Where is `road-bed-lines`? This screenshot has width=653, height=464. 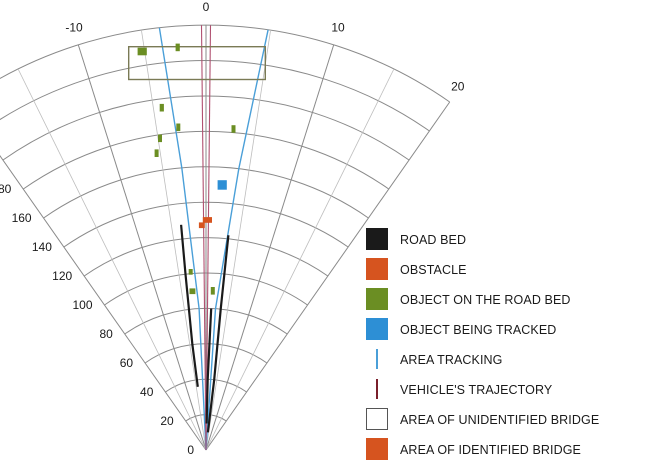
road-bed-lines is located at coordinates (205, 328).